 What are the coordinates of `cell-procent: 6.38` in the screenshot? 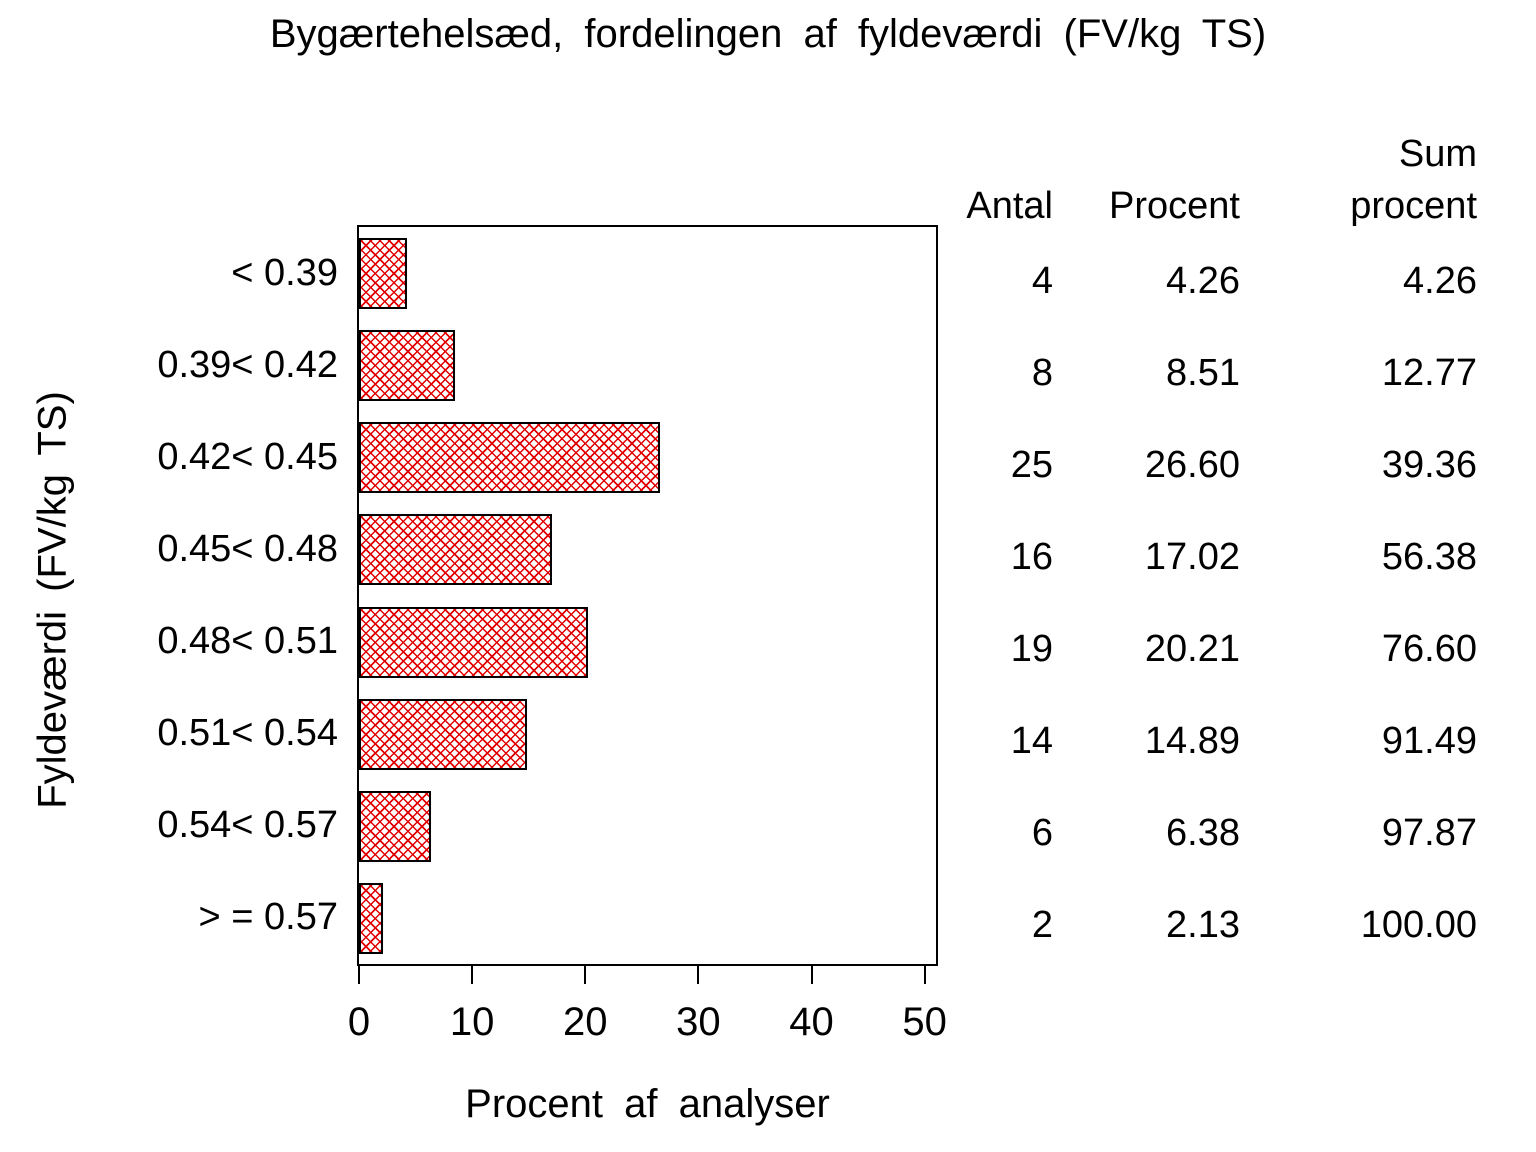 It's located at (1203, 833).